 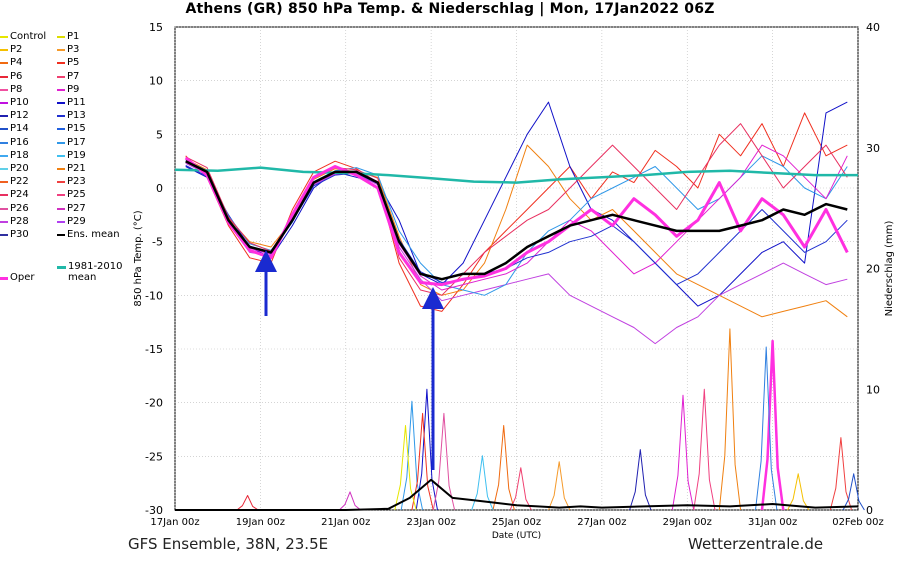 What do you see at coordinates (76, 182) in the screenshot?
I see `legend-label: P23` at bounding box center [76, 182].